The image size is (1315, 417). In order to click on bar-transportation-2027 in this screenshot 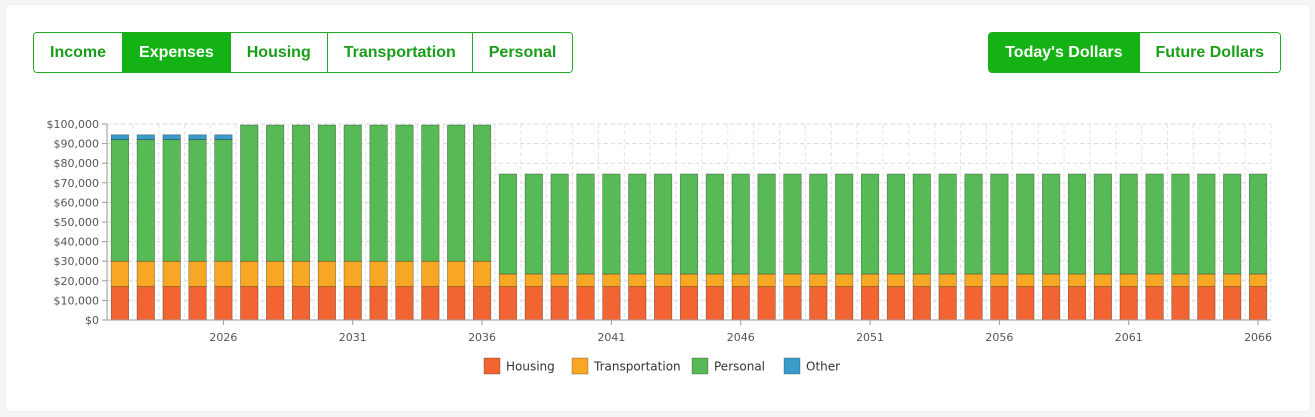, I will do `click(249, 273)`.